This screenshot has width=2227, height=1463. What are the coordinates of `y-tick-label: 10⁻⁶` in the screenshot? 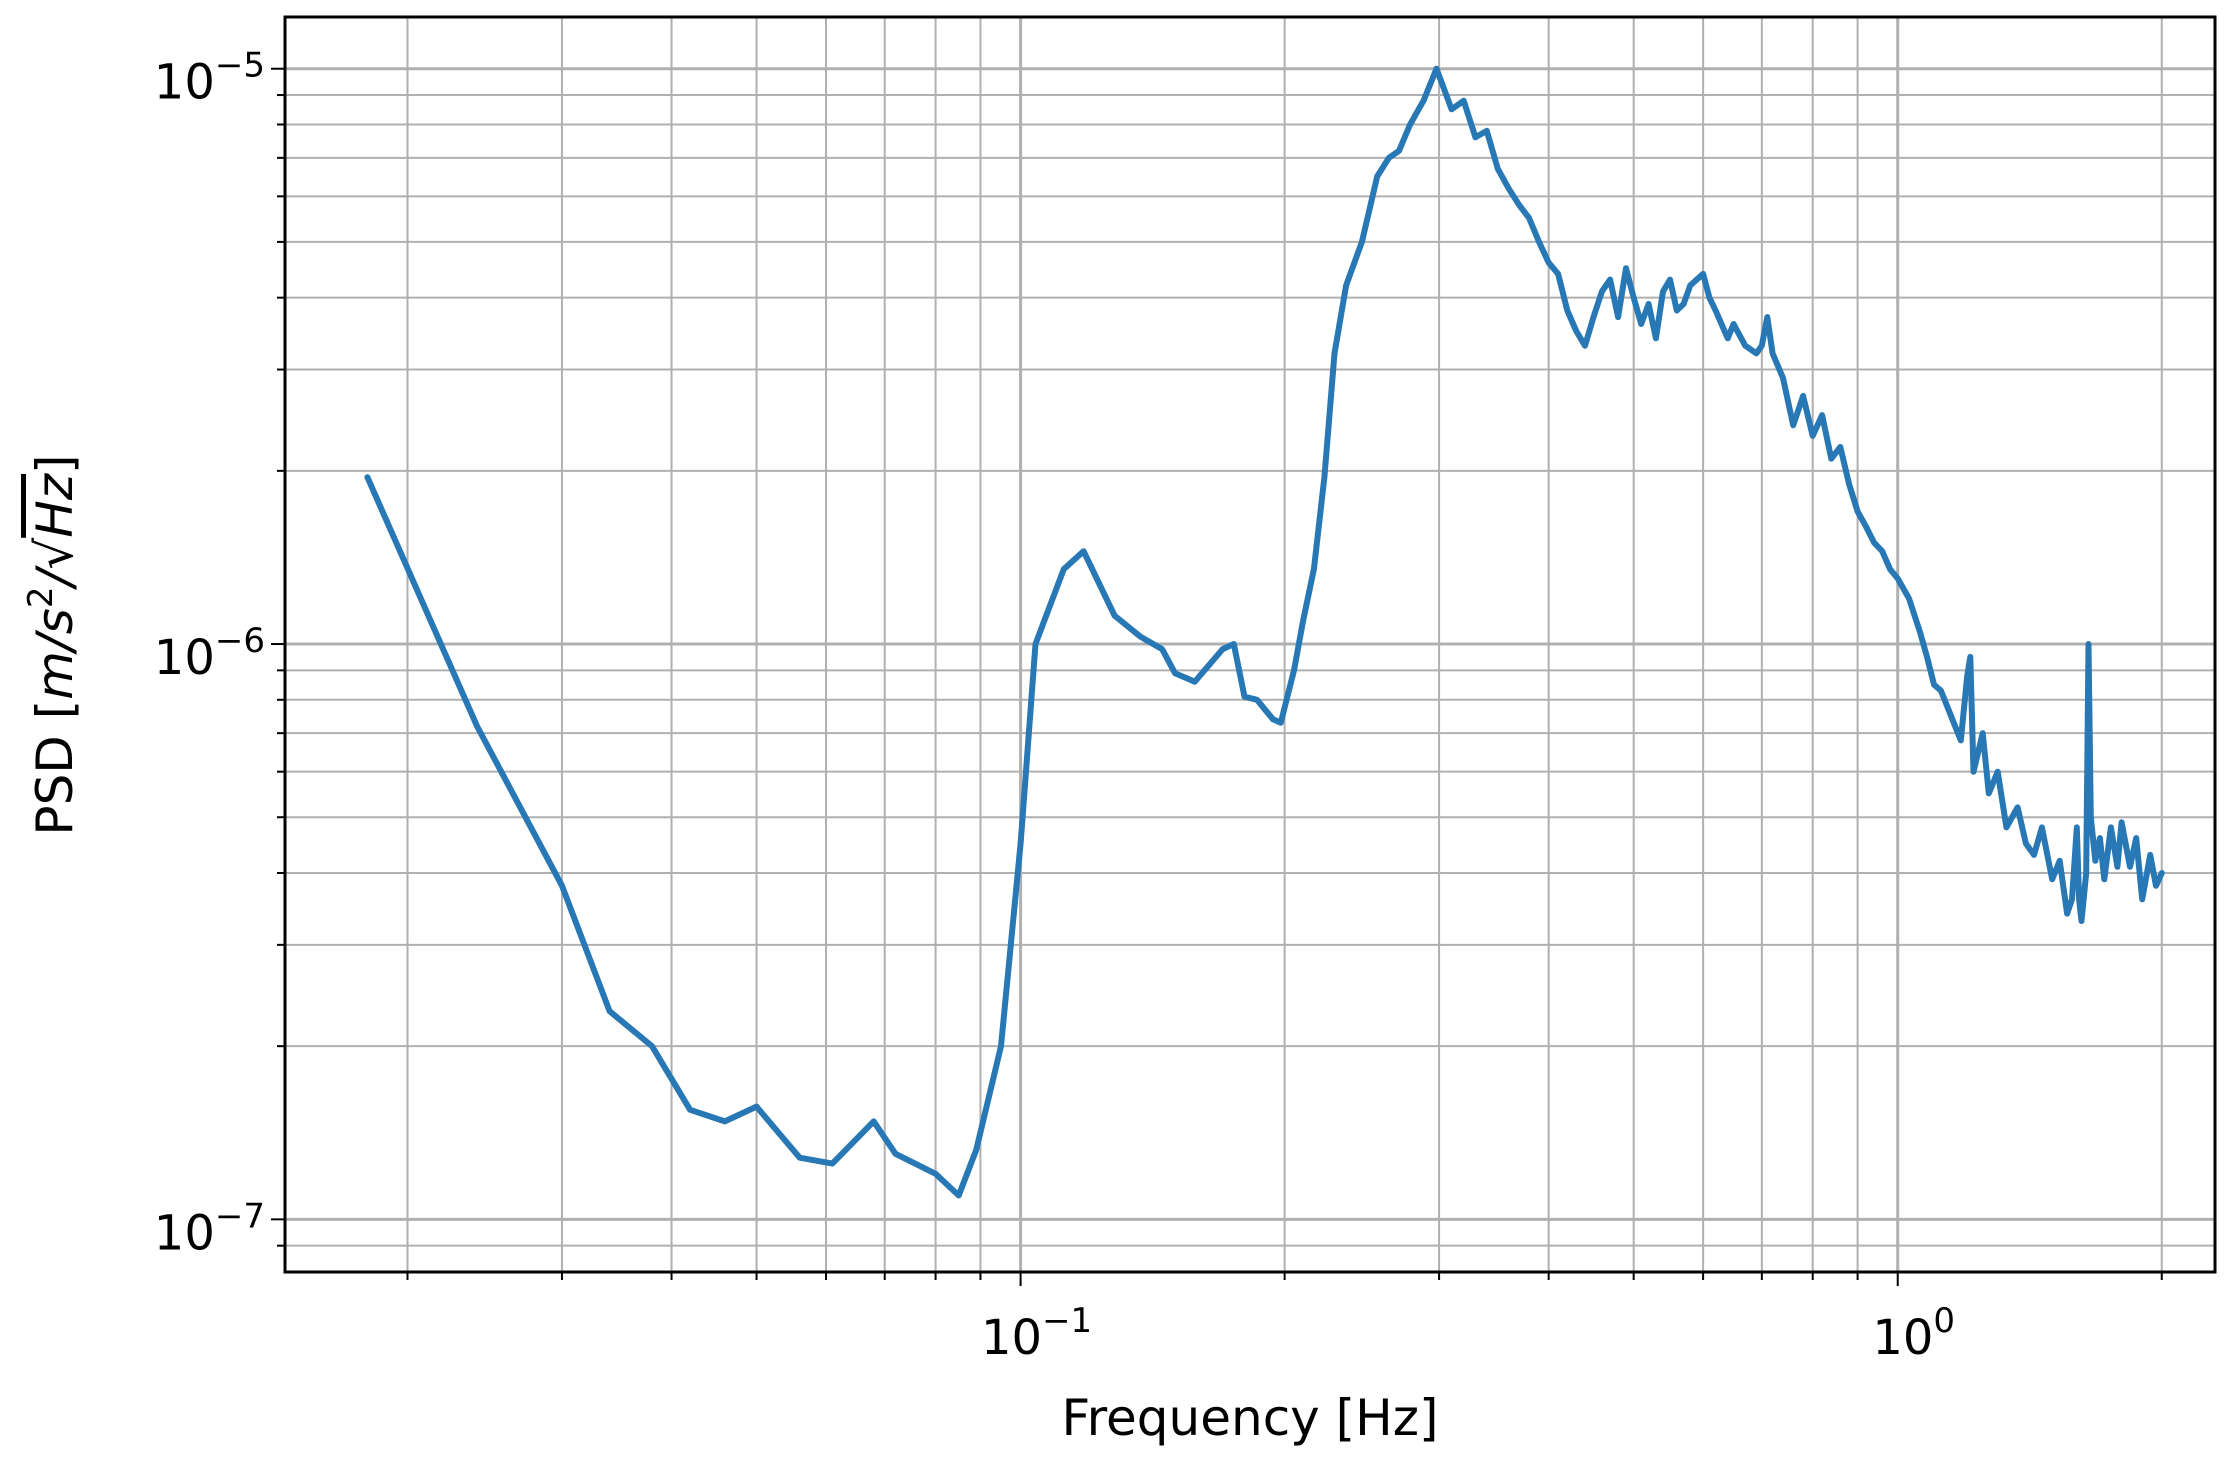 It's located at (209, 653).